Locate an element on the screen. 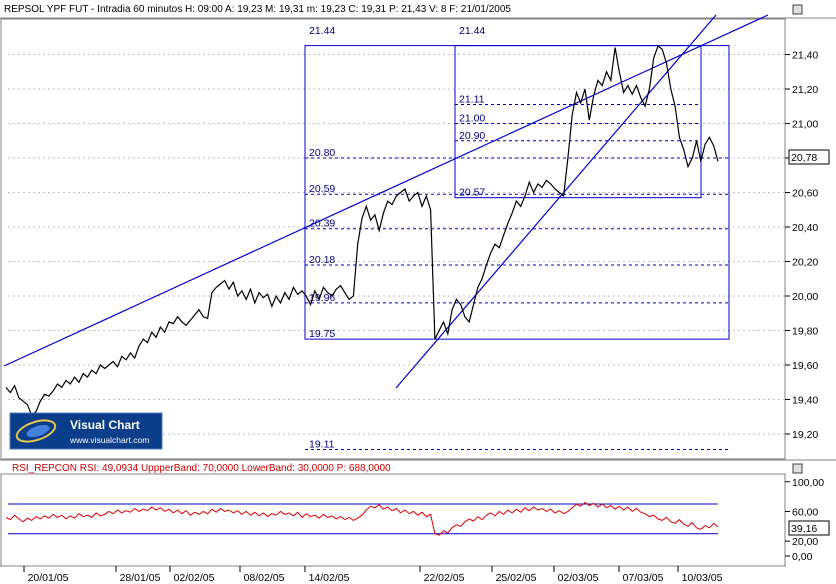 The image size is (836, 584). fib-level-label: 21.11 is located at coordinates (472, 100).